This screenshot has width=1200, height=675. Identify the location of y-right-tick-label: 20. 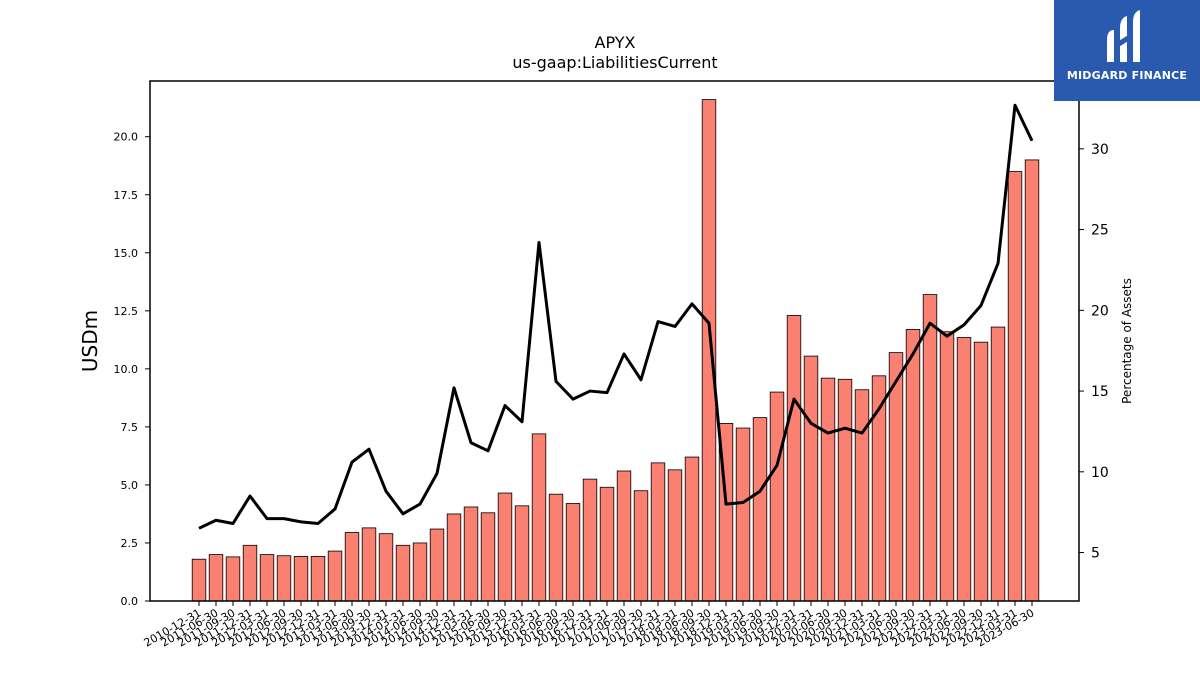
(1100, 311).